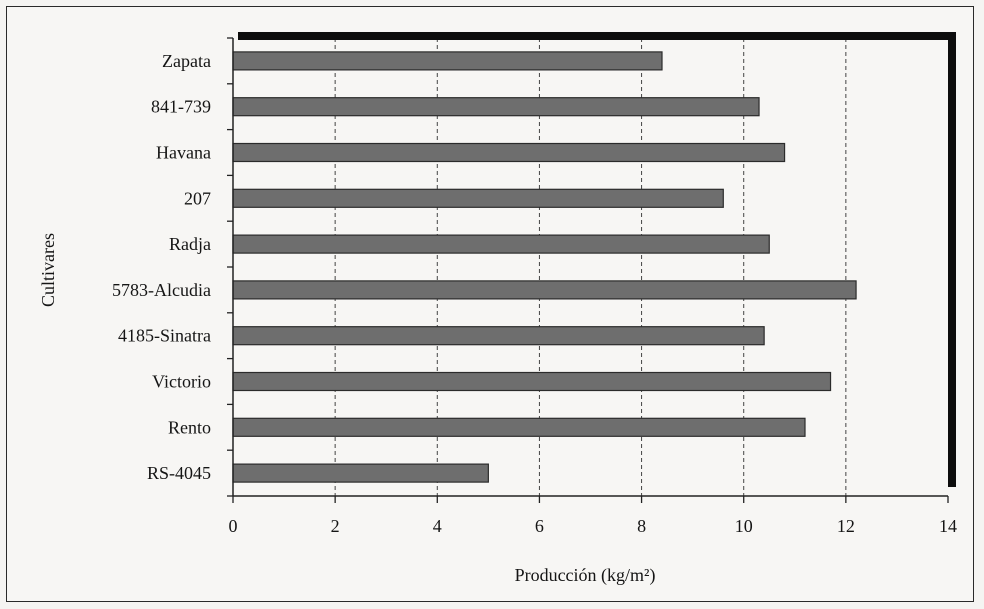 The image size is (984, 609). I want to click on y-tick-label: Rento, so click(189, 427).